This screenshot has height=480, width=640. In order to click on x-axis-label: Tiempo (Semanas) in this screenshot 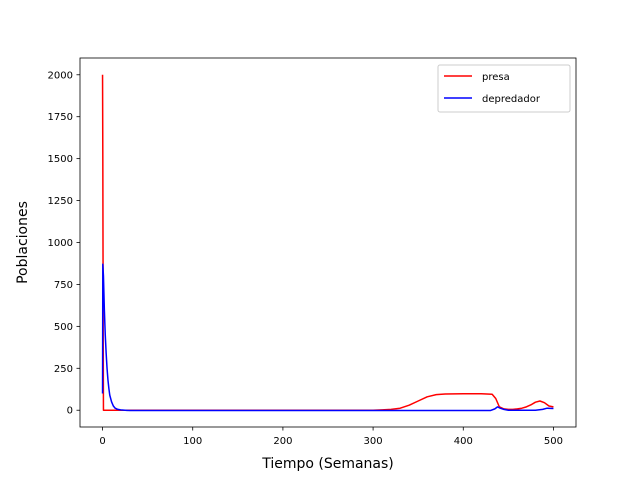, I will do `click(327, 464)`.